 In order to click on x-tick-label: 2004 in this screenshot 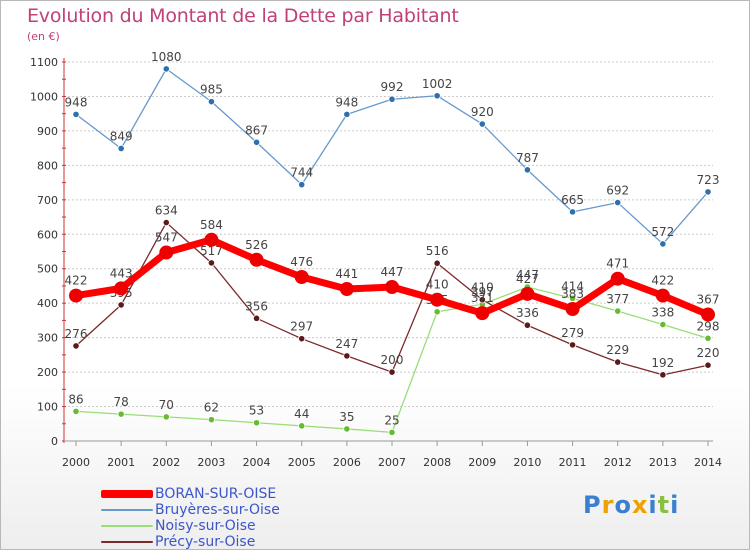, I will do `click(257, 462)`.